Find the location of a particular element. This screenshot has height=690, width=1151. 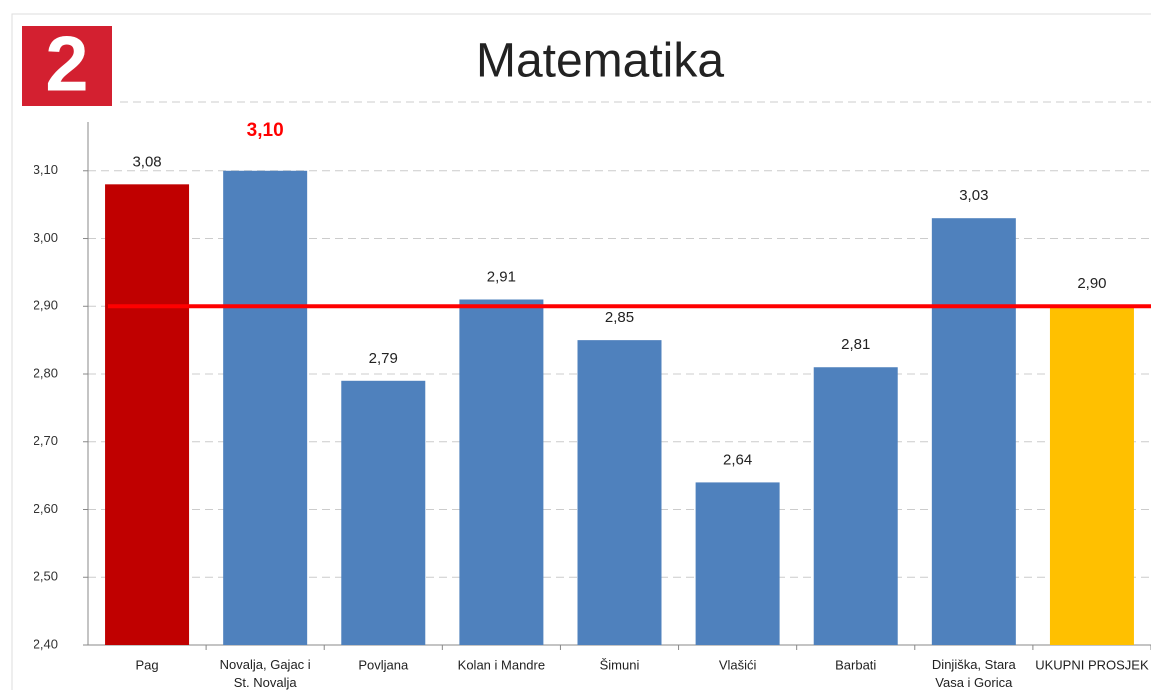

y-tick-label: 3,00 is located at coordinates (45, 237).